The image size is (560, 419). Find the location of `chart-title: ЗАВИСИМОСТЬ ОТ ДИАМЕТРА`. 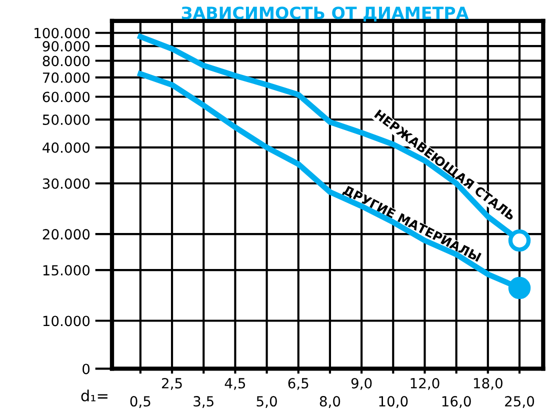

chart-title: ЗАВИСИМОСТЬ ОТ ДИАМЕТРА is located at coordinates (325, 14).